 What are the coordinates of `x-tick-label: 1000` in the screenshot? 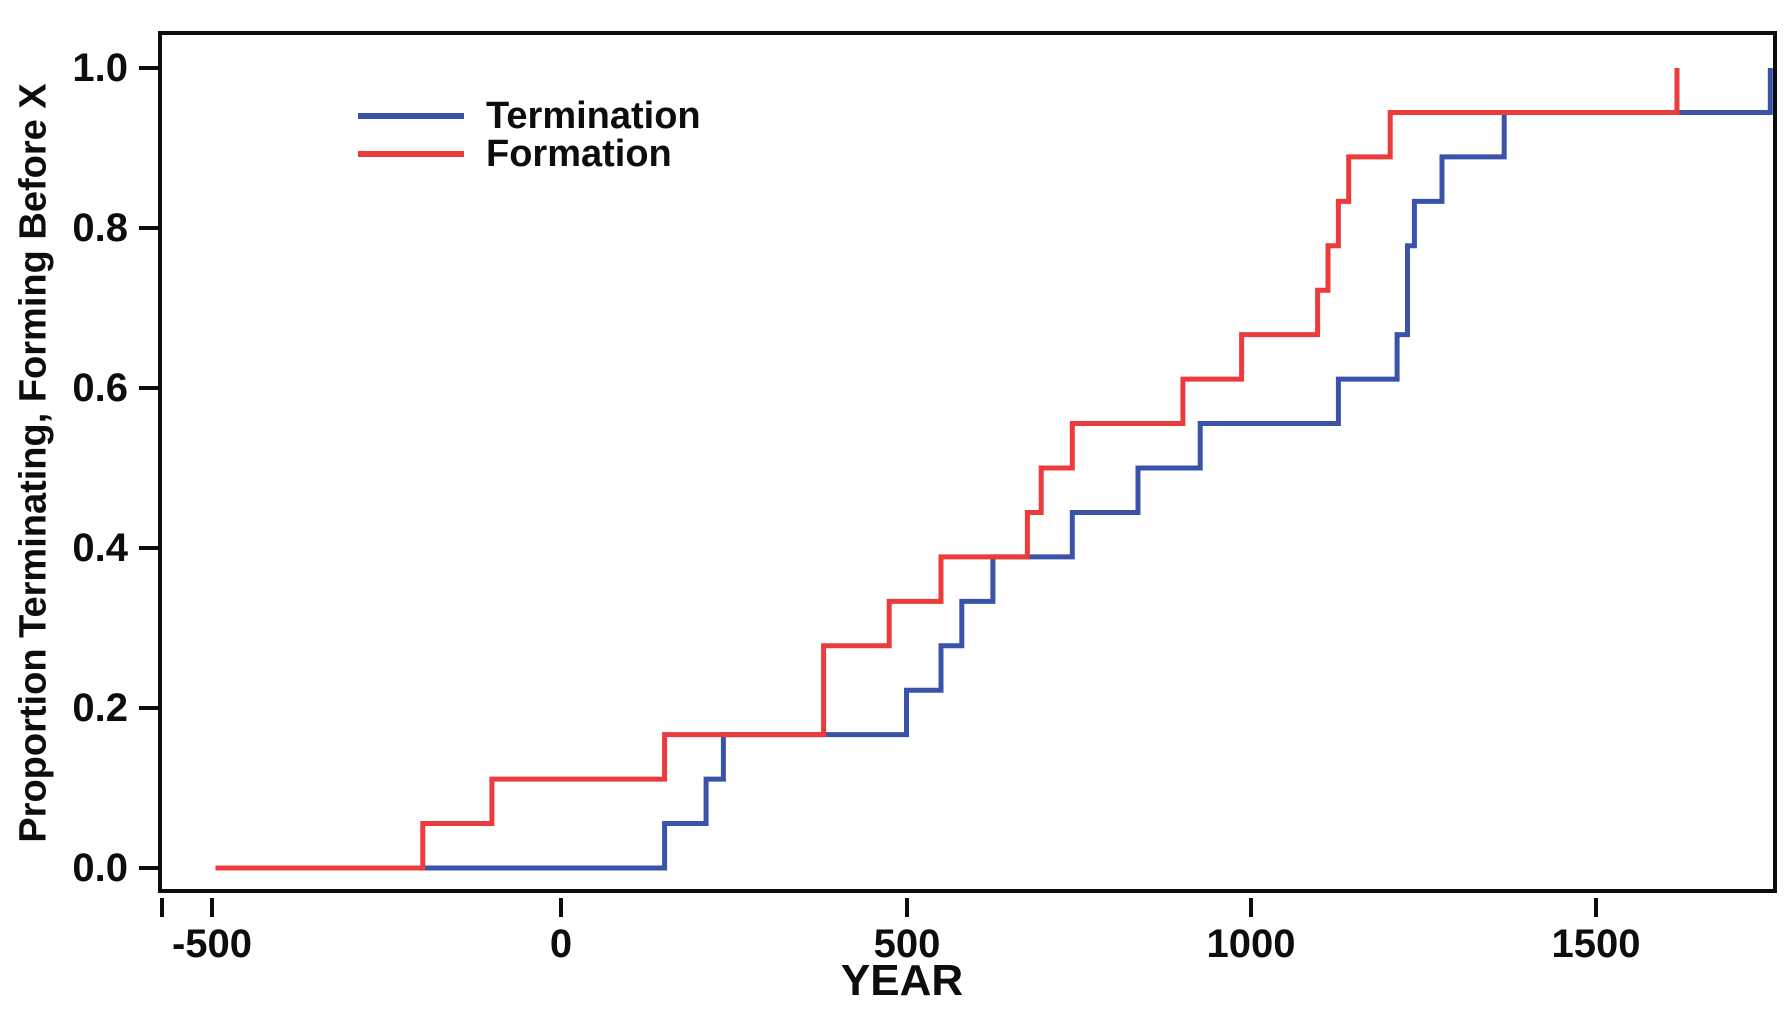 It's located at (1251, 944).